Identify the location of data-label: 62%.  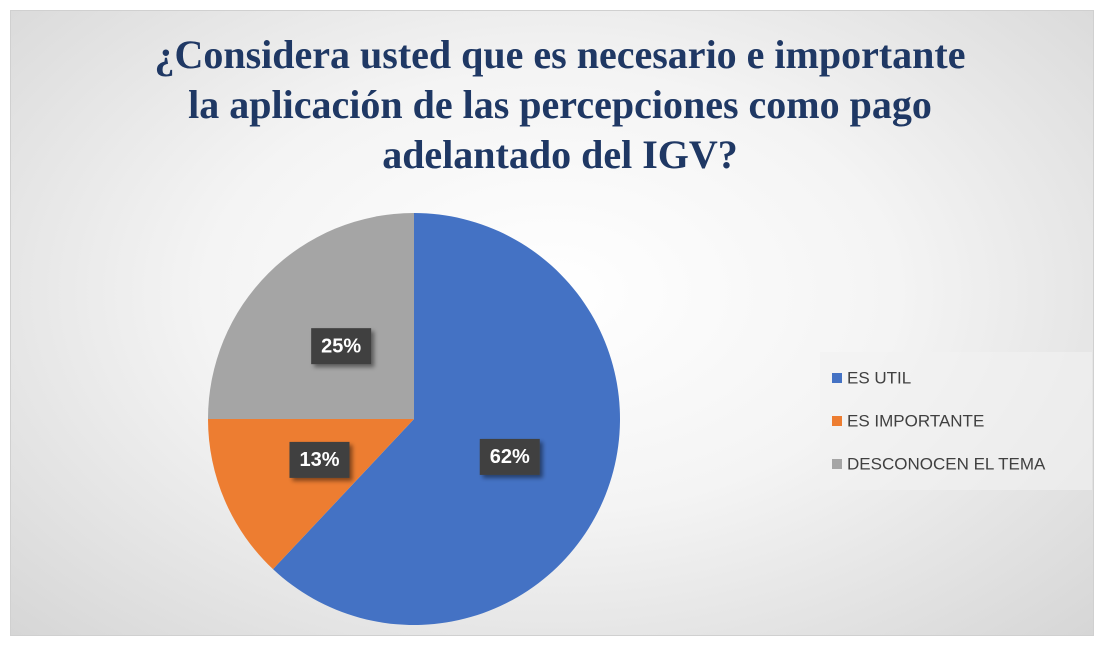
(510, 457).